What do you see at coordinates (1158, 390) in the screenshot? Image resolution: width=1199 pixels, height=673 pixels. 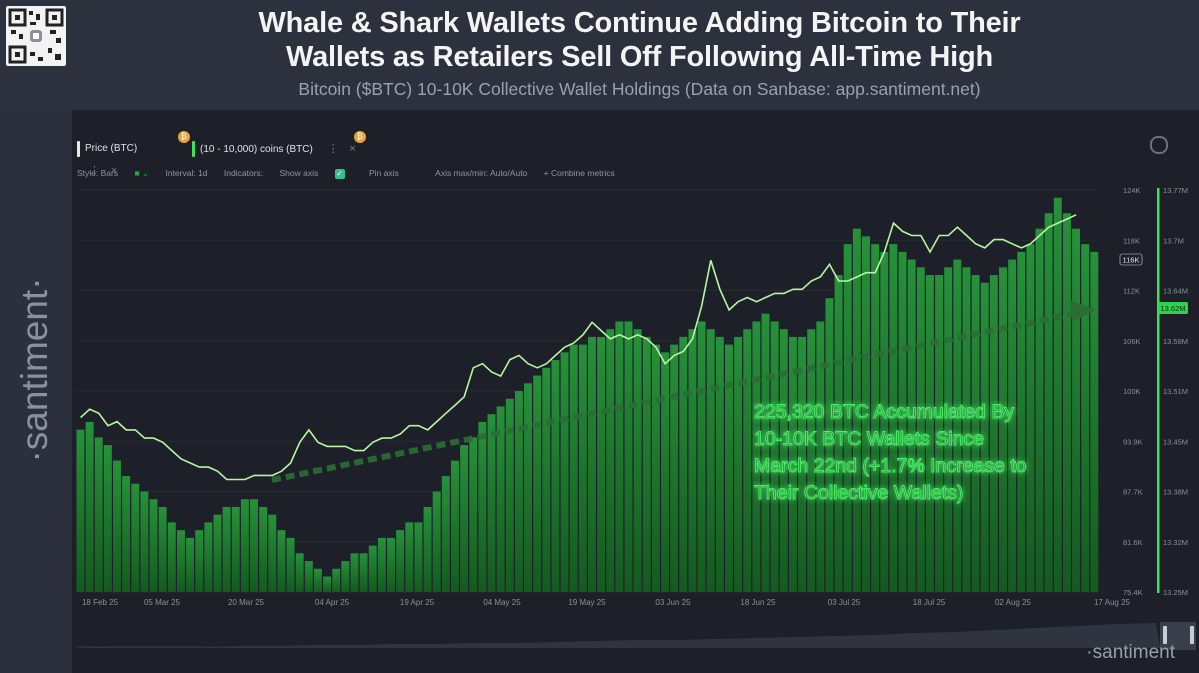 I see `holdings-axis-bar` at bounding box center [1158, 390].